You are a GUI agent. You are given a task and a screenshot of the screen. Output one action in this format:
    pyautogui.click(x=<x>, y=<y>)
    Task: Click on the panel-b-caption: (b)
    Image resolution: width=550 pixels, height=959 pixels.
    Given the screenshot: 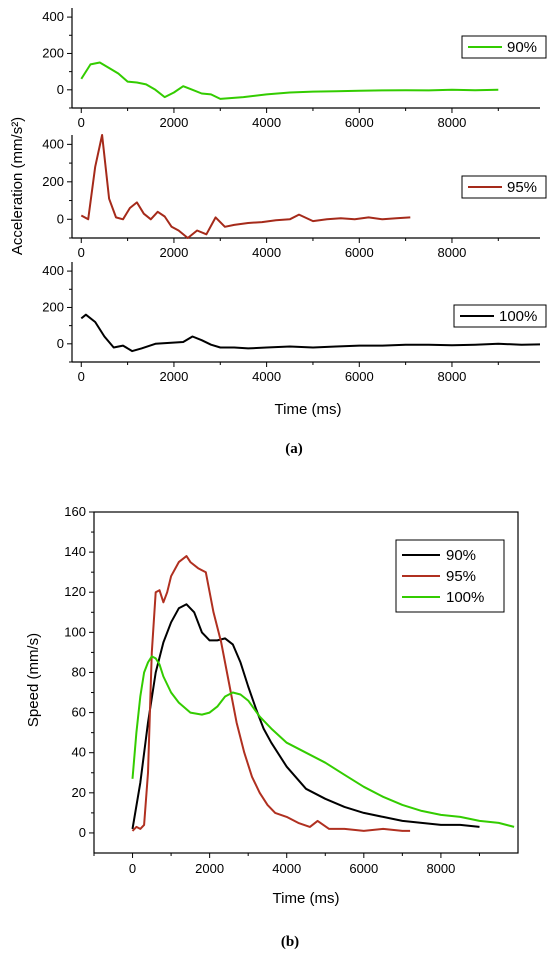 What is the action you would take?
    pyautogui.click(x=290, y=942)
    